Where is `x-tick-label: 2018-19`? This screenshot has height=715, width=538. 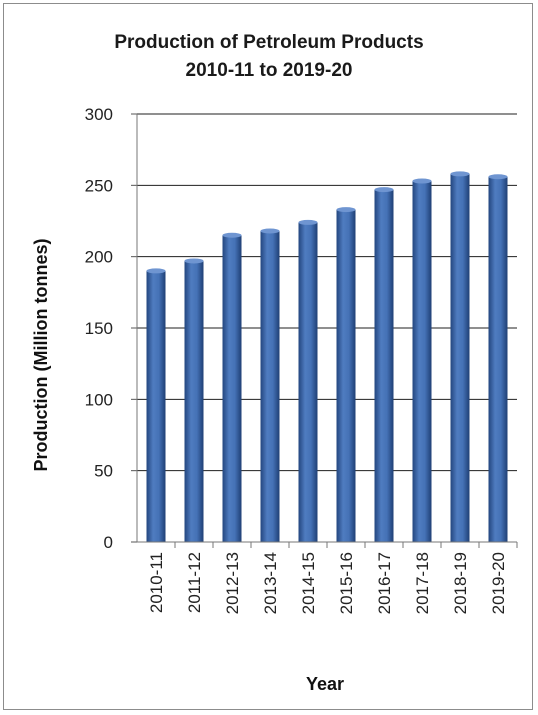
x-tick-label: 2018-19 is located at coordinates (460, 583).